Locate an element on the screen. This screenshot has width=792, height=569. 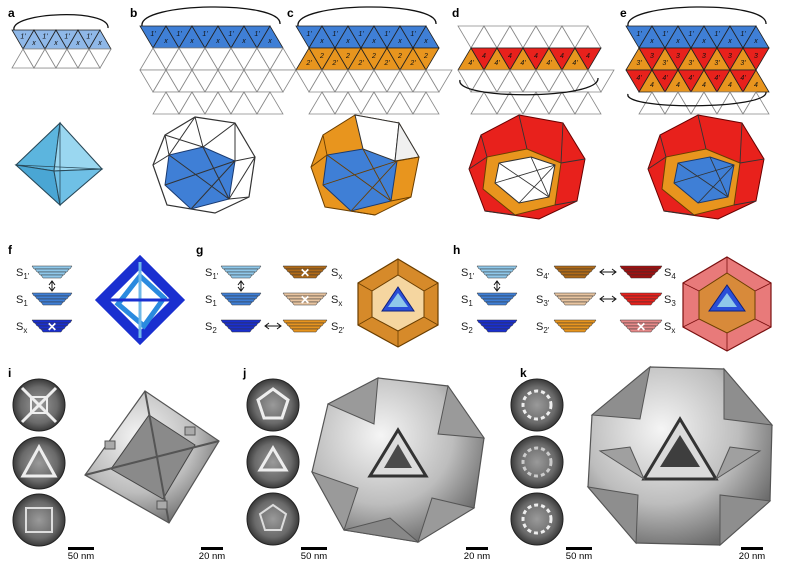
strip-b-top-5-label: x is located at coordinates (217, 41).